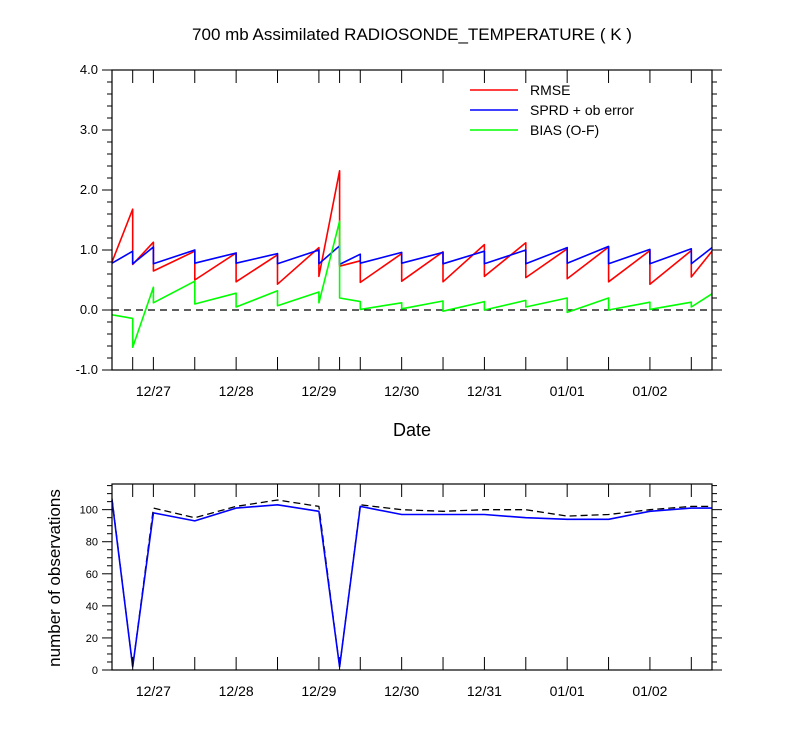 The height and width of the screenshot is (750, 800). I want to click on y-tick-label: -1.0, so click(87, 369).